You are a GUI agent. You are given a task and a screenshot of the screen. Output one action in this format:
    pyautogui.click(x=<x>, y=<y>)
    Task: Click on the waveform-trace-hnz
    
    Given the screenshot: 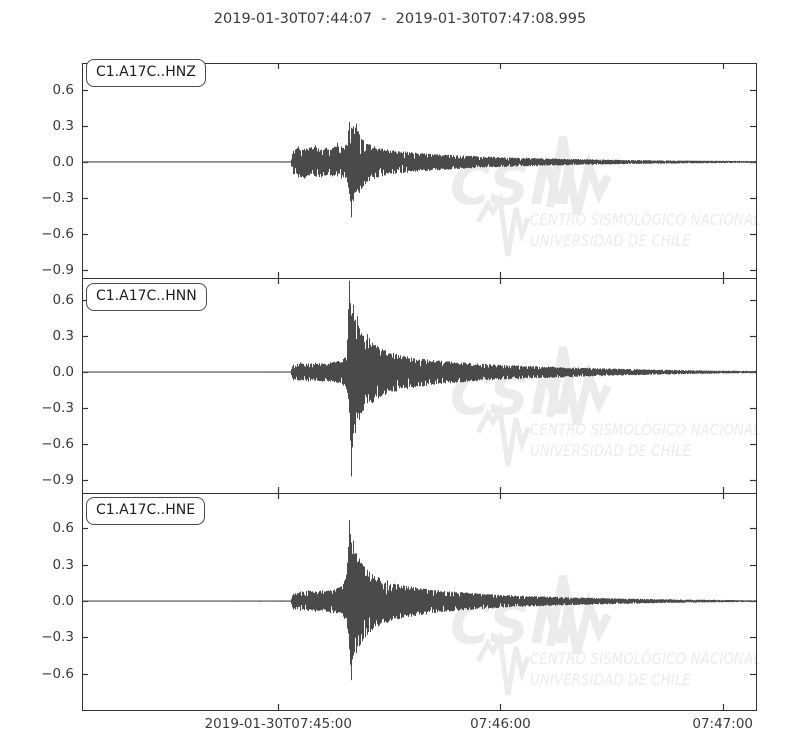 What is the action you would take?
    pyautogui.click(x=419, y=170)
    